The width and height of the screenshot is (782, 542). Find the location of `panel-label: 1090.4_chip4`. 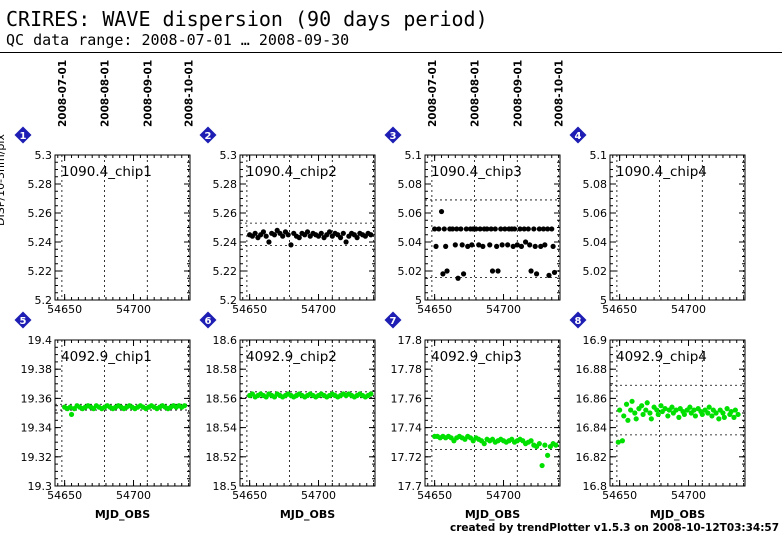

panel-label: 1090.4_chip4 is located at coordinates (661, 172).